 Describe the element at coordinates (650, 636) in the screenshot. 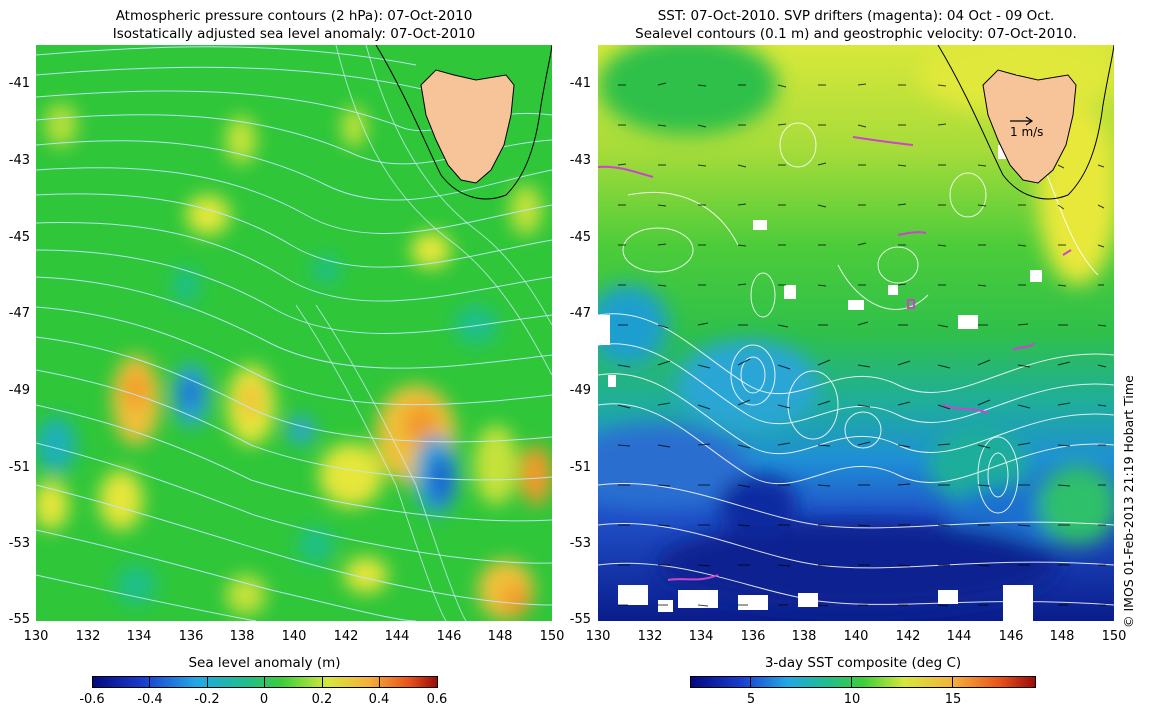

I see `right-x-tick: 132` at that location.